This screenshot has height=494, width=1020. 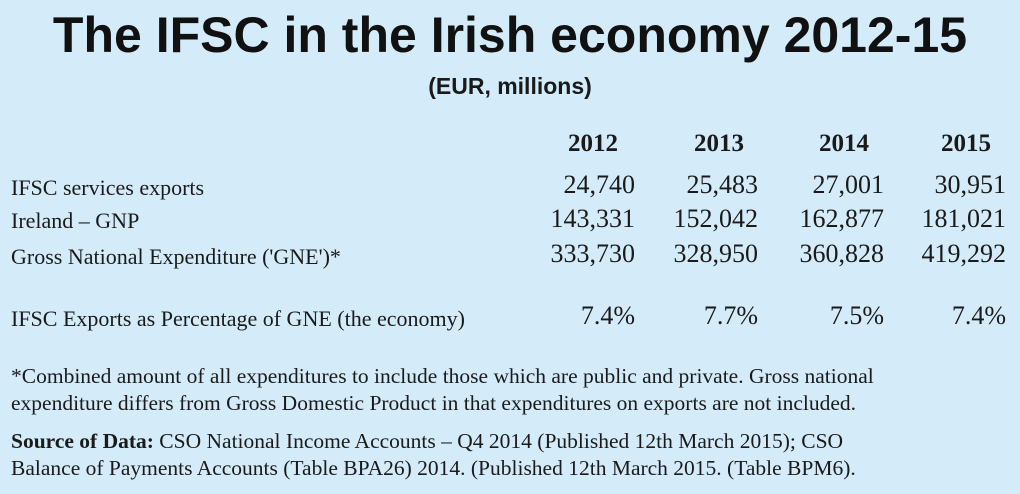 What do you see at coordinates (176, 256) in the screenshot?
I see `row-label-gne: Gross National Expenditure ('GNE')*` at bounding box center [176, 256].